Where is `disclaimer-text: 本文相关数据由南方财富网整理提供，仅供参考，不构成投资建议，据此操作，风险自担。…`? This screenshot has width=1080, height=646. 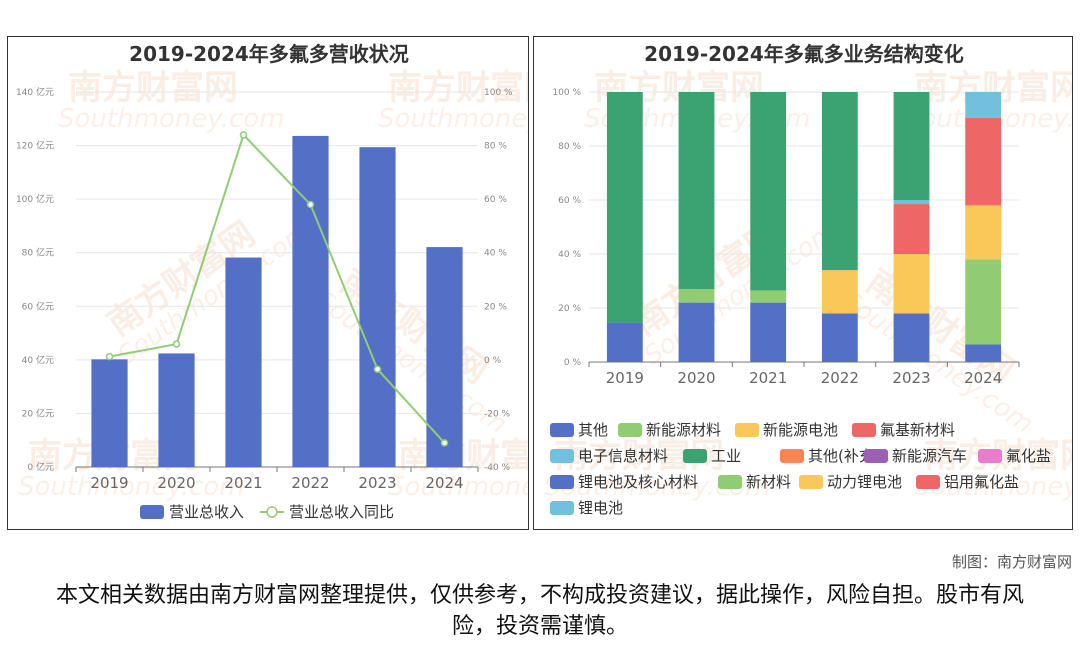 disclaimer-text: 本文相关数据由南方财富网整理提供，仅供参考，不构成投资建议，据此操作，风险自担。… is located at coordinates (539, 611).